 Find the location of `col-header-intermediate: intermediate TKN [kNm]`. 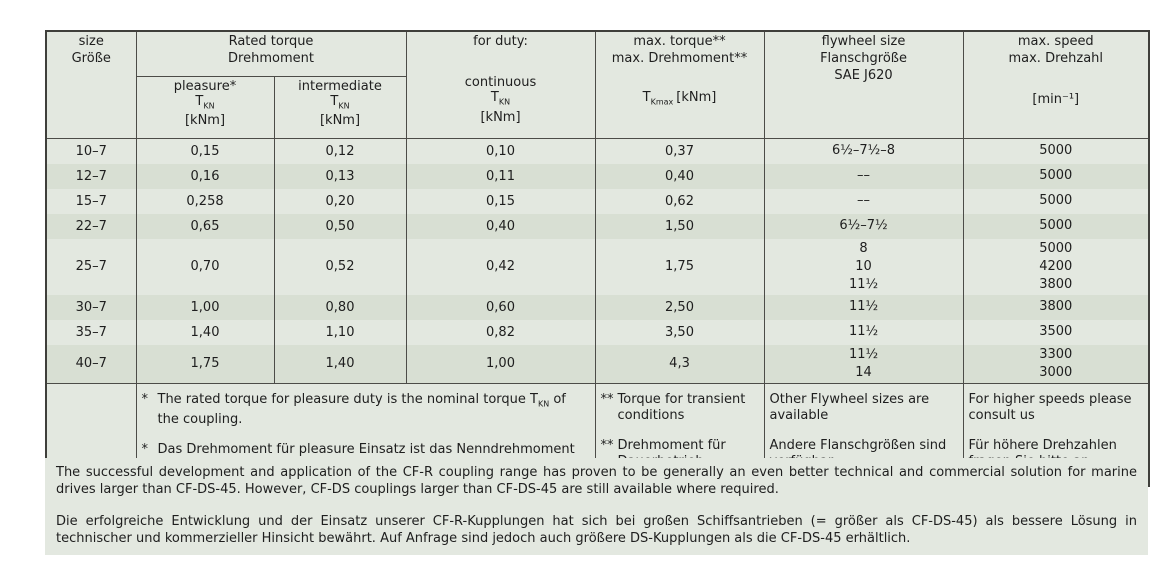

col-header-intermediate: intermediate TKN [kNm] is located at coordinates (340, 107).